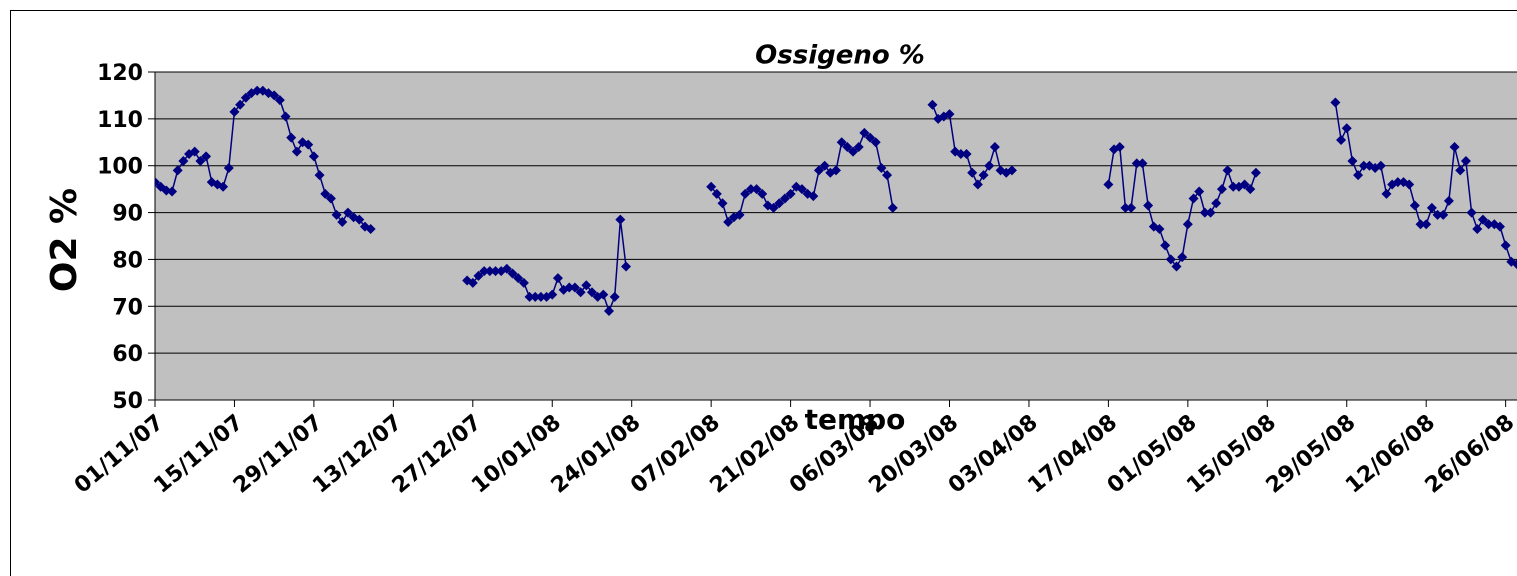 The height and width of the screenshot is (576, 1517). I want to click on chart-title: Ossigeno %, so click(840, 56).